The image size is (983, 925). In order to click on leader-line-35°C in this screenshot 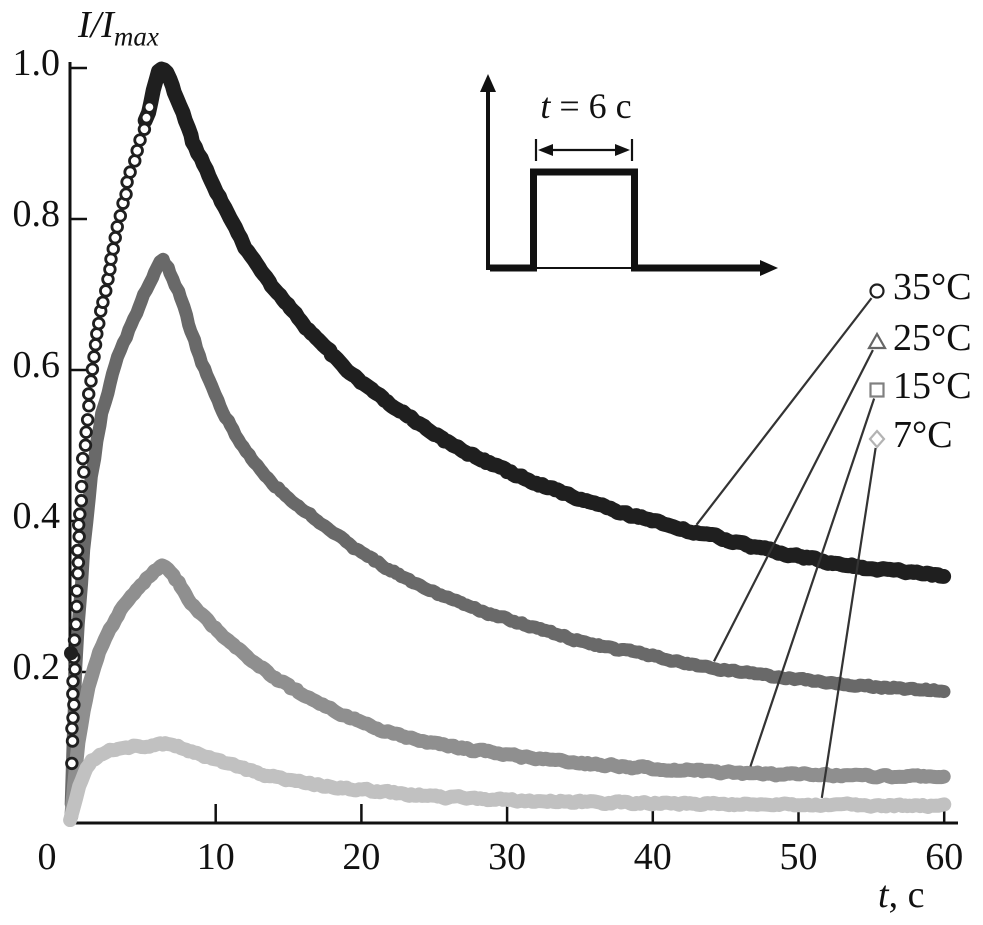, I will do `click(784, 411)`.